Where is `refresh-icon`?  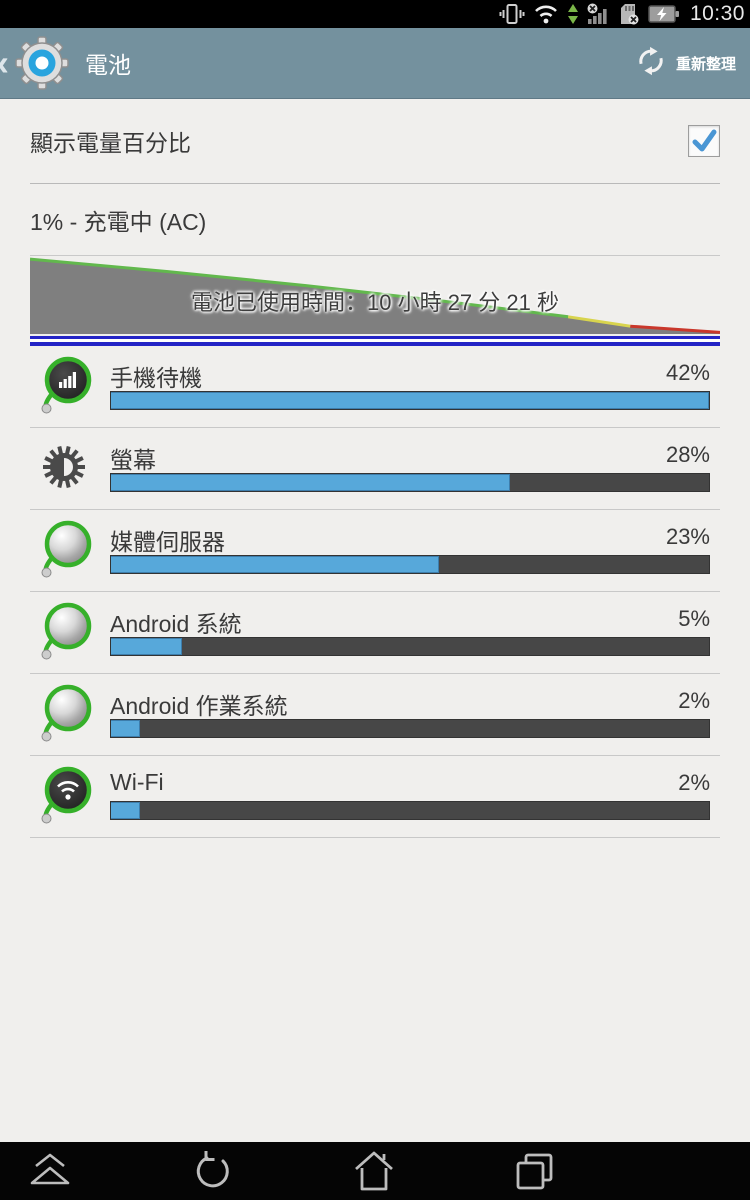
refresh-icon is located at coordinates (651, 63).